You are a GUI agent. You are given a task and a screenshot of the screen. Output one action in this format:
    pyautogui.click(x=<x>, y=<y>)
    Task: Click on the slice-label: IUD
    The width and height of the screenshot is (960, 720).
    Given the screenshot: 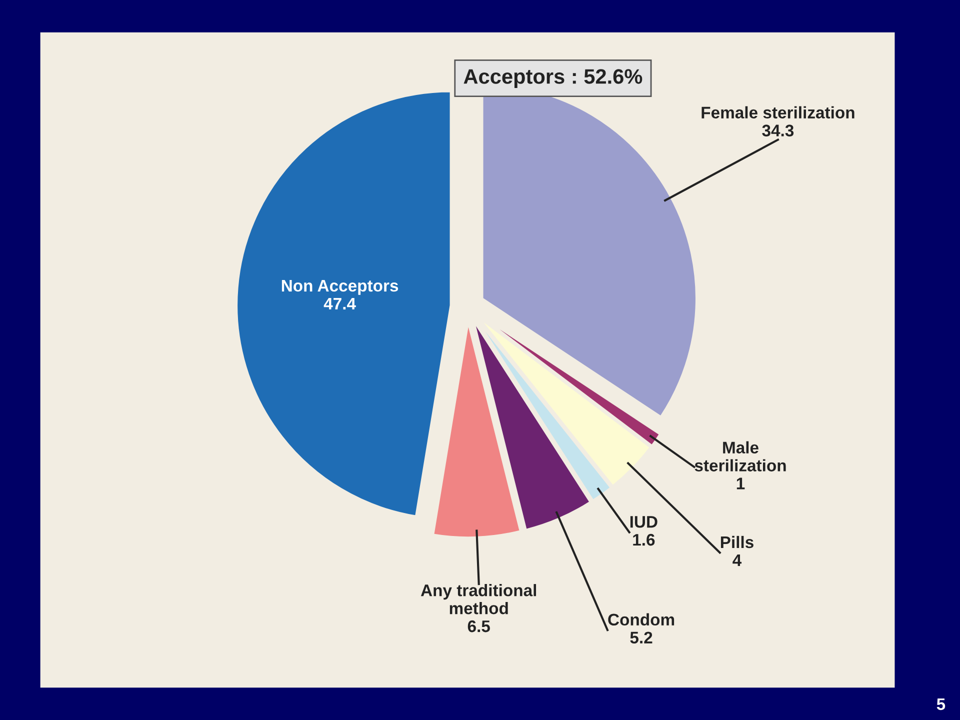 What is the action you would take?
    pyautogui.click(x=644, y=522)
    